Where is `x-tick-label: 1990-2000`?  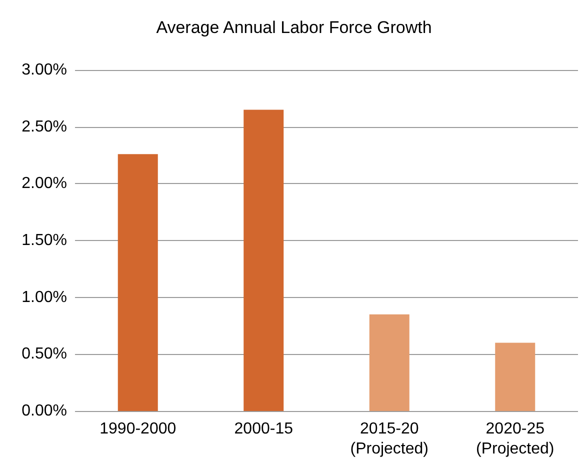 x-tick-label: 1990-2000 is located at coordinates (138, 429).